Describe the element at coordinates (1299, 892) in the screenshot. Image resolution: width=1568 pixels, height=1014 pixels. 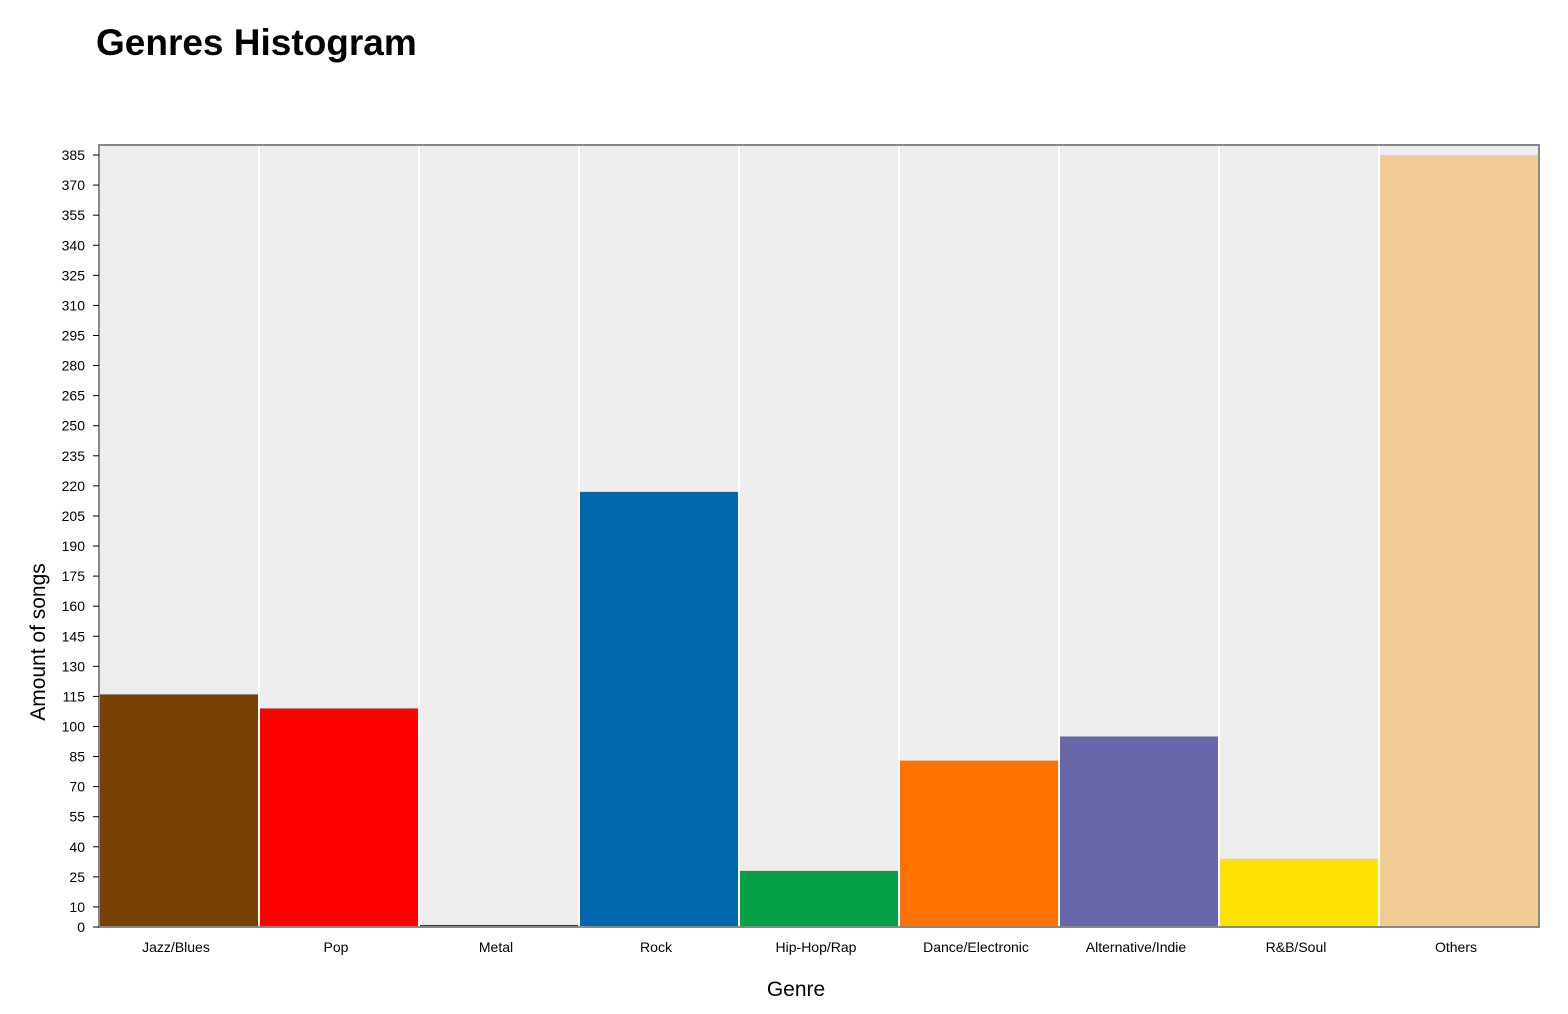
I see `bar-r-b-soul` at that location.